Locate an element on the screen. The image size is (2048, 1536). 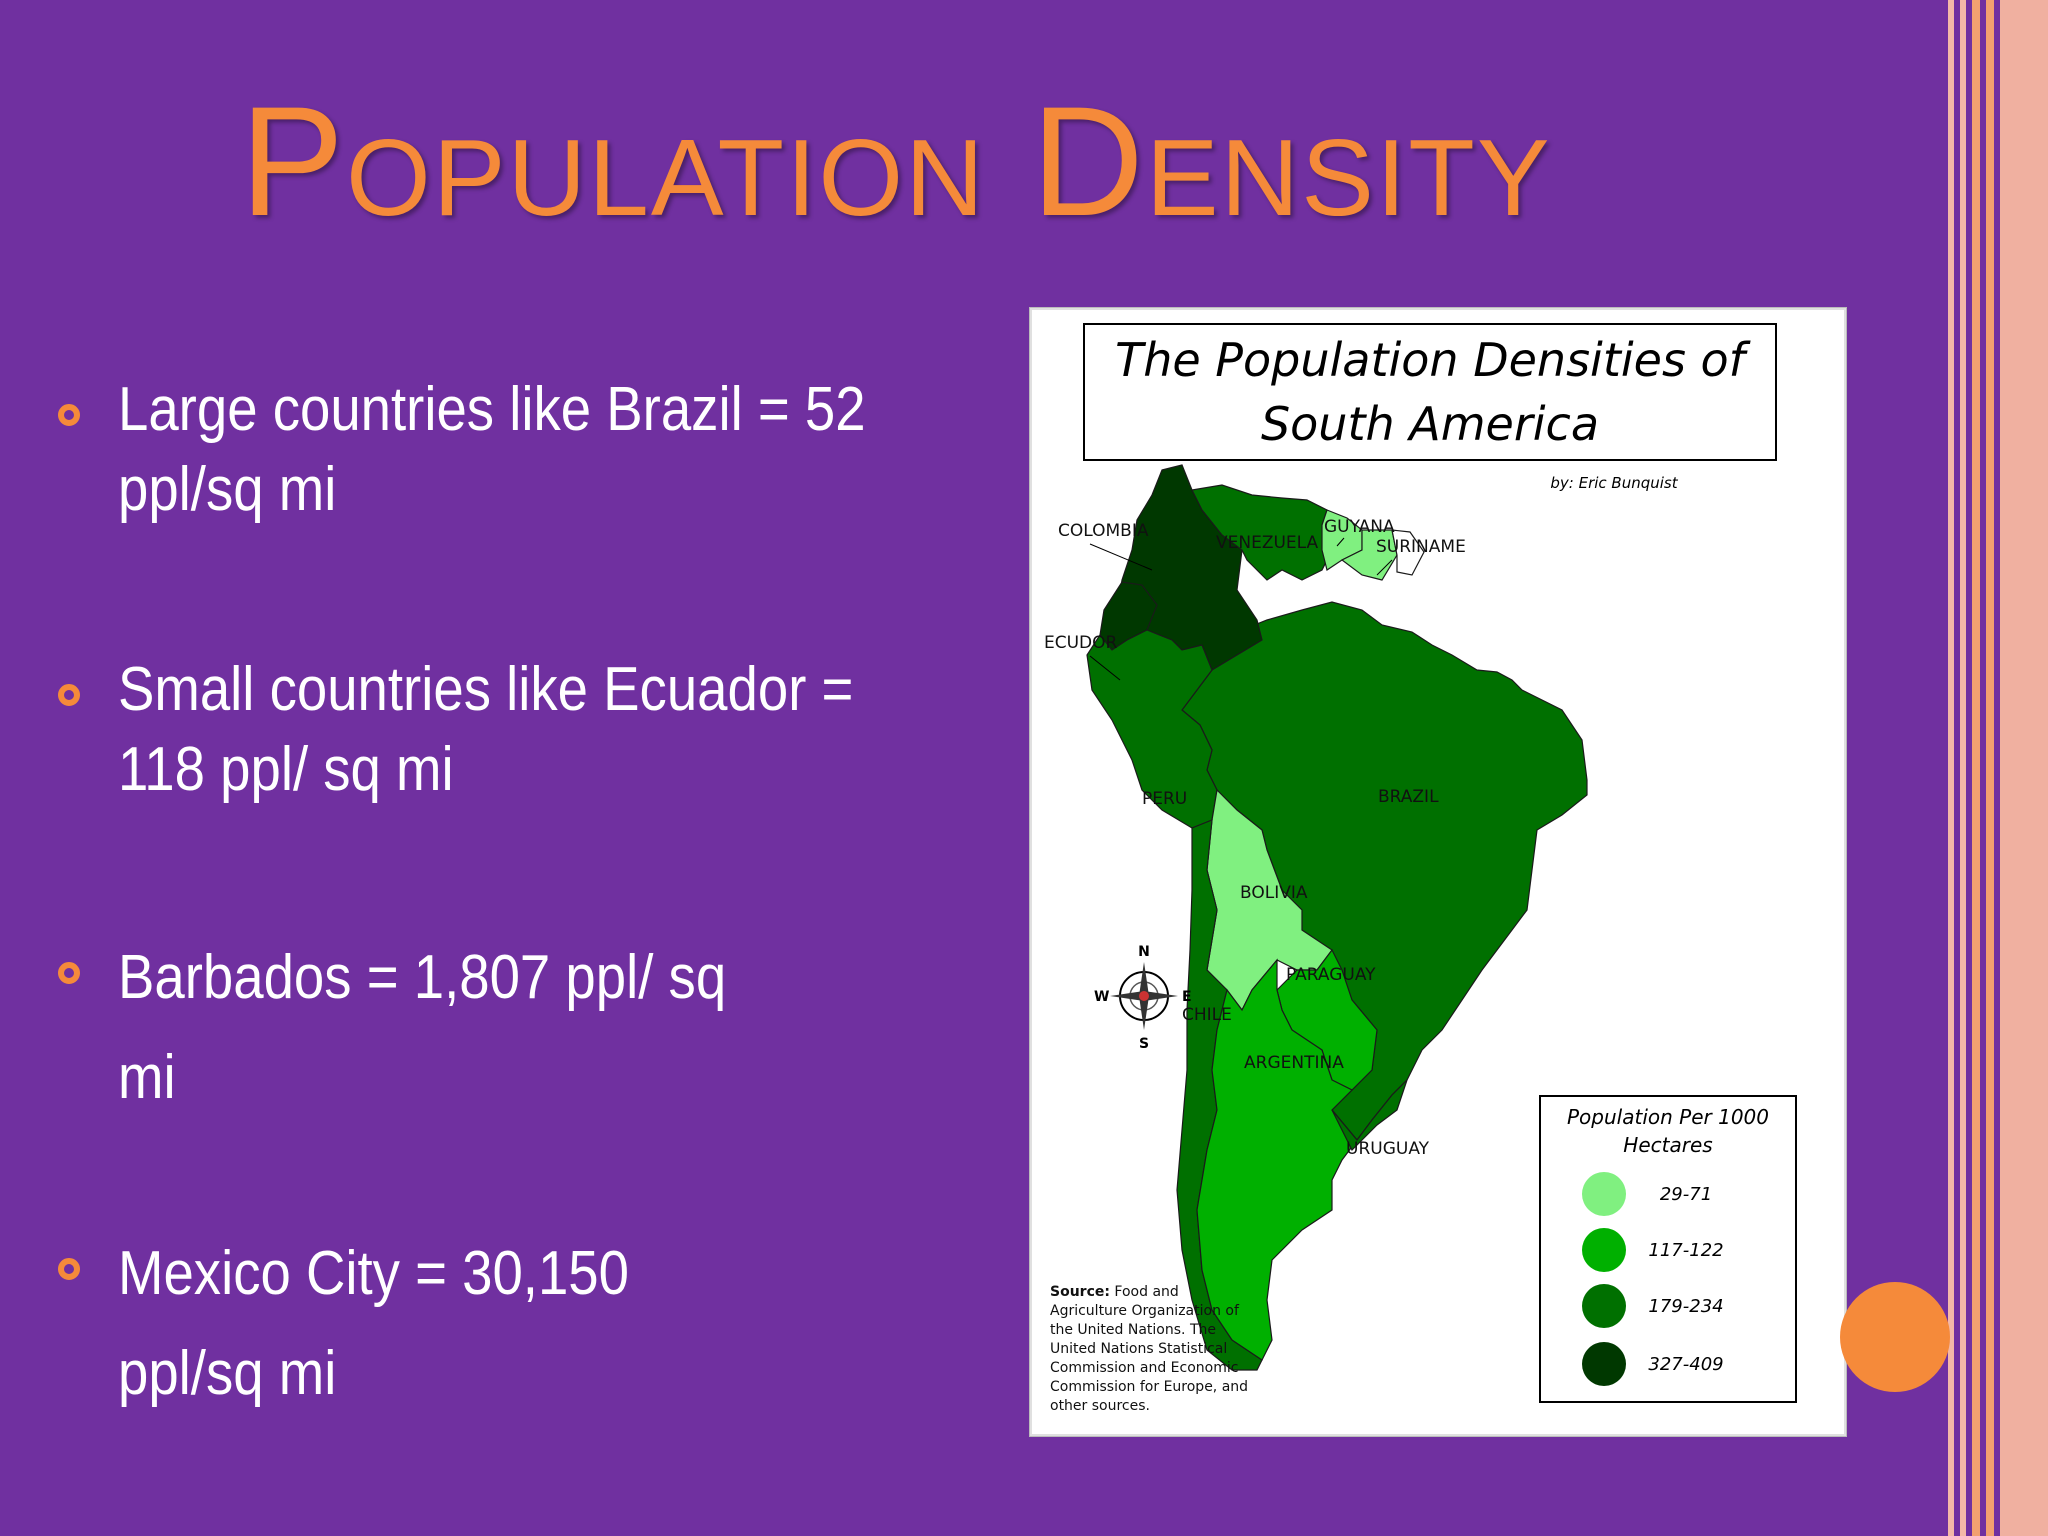
country-french-guiana is located at coordinates (1408, 552).